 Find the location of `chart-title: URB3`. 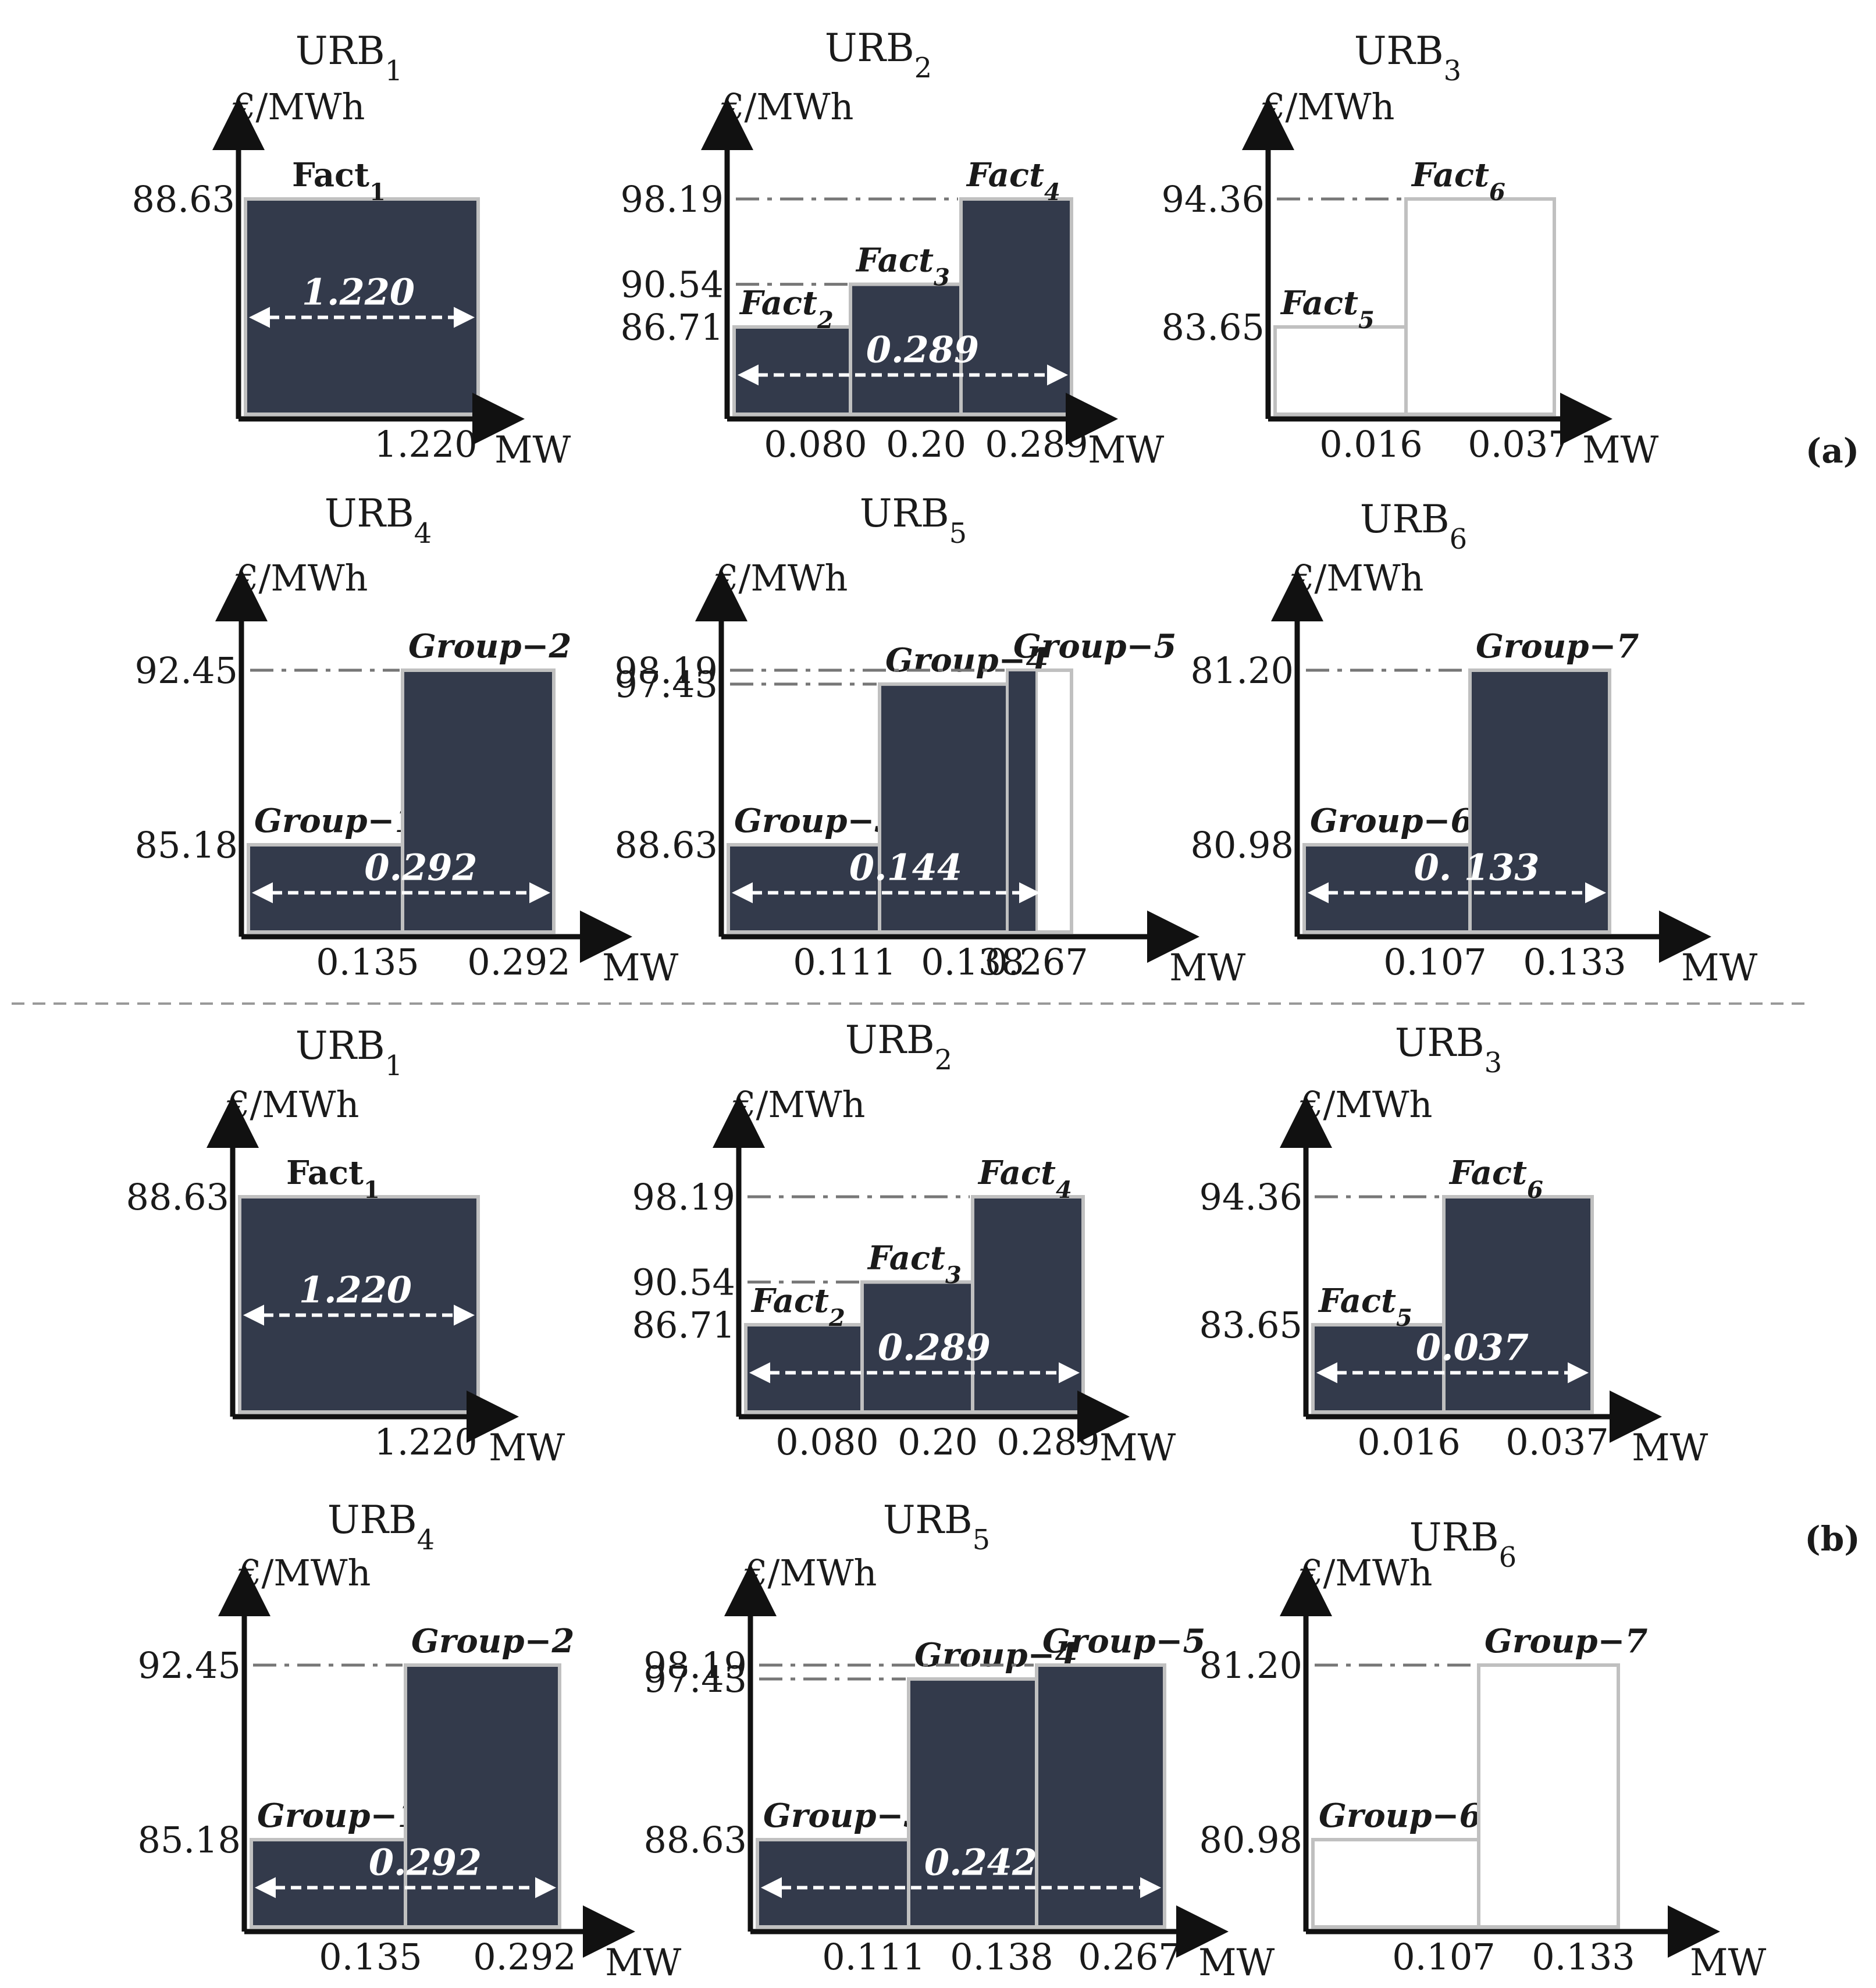

chart-title: URB3 is located at coordinates (1448, 1050).